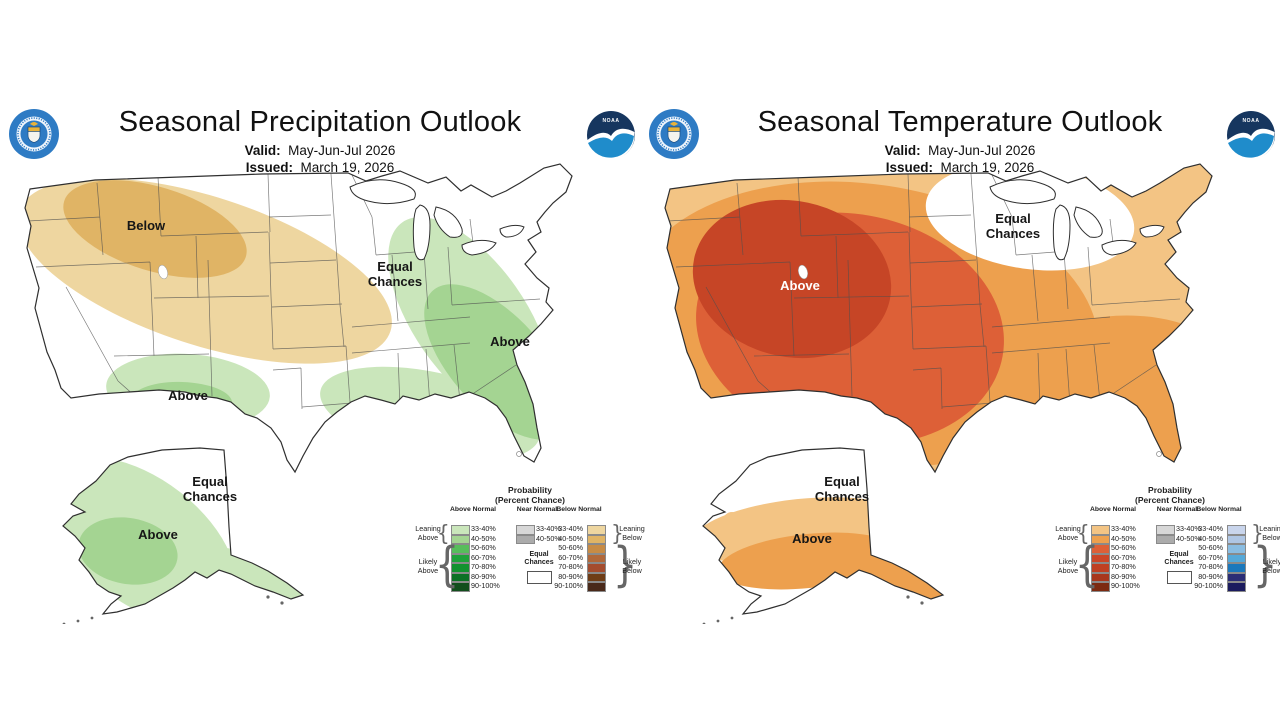 This screenshot has height=720, width=1280. What do you see at coordinates (982, 150) in the screenshot?
I see `valid-value: May-Jun-Jul 2026` at bounding box center [982, 150].